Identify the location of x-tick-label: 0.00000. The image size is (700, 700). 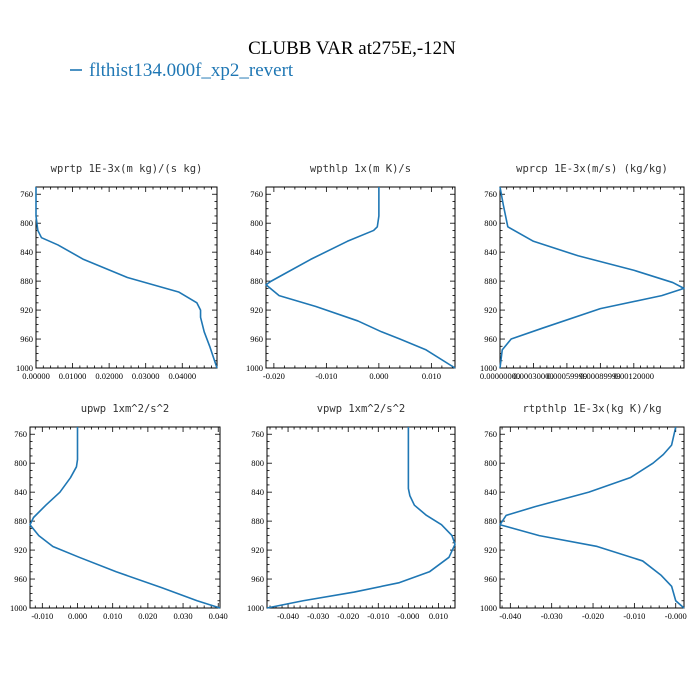
(36, 376).